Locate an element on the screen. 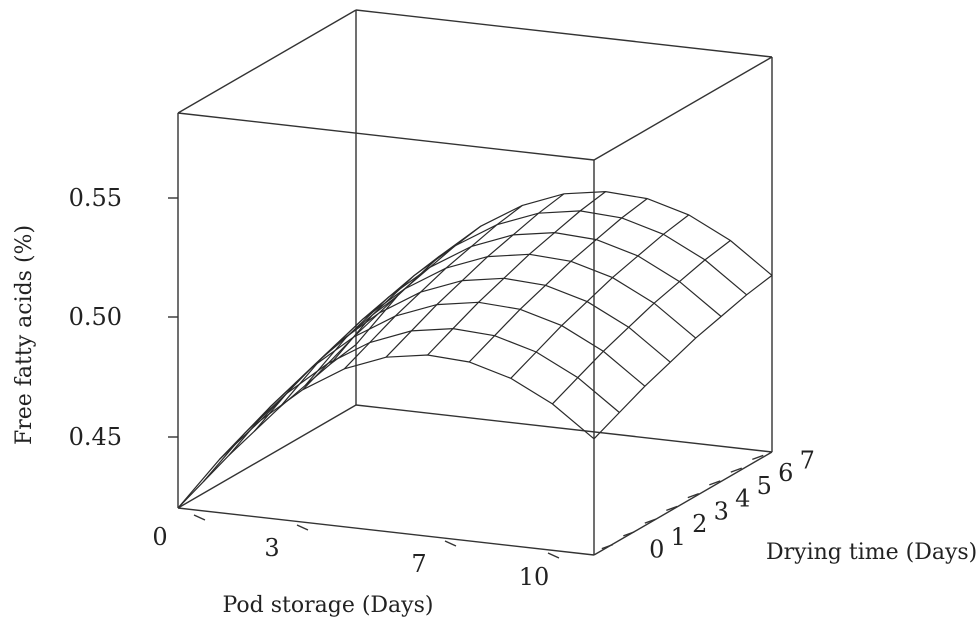 The width and height of the screenshot is (979, 620). y-tick-label: 1 is located at coordinates (678, 537).